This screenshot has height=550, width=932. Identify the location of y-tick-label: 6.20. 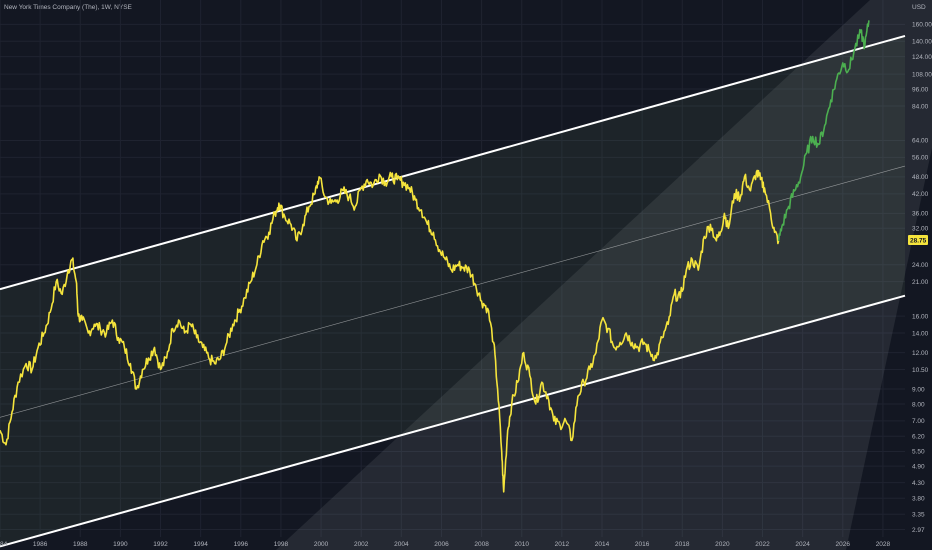
(918, 437).